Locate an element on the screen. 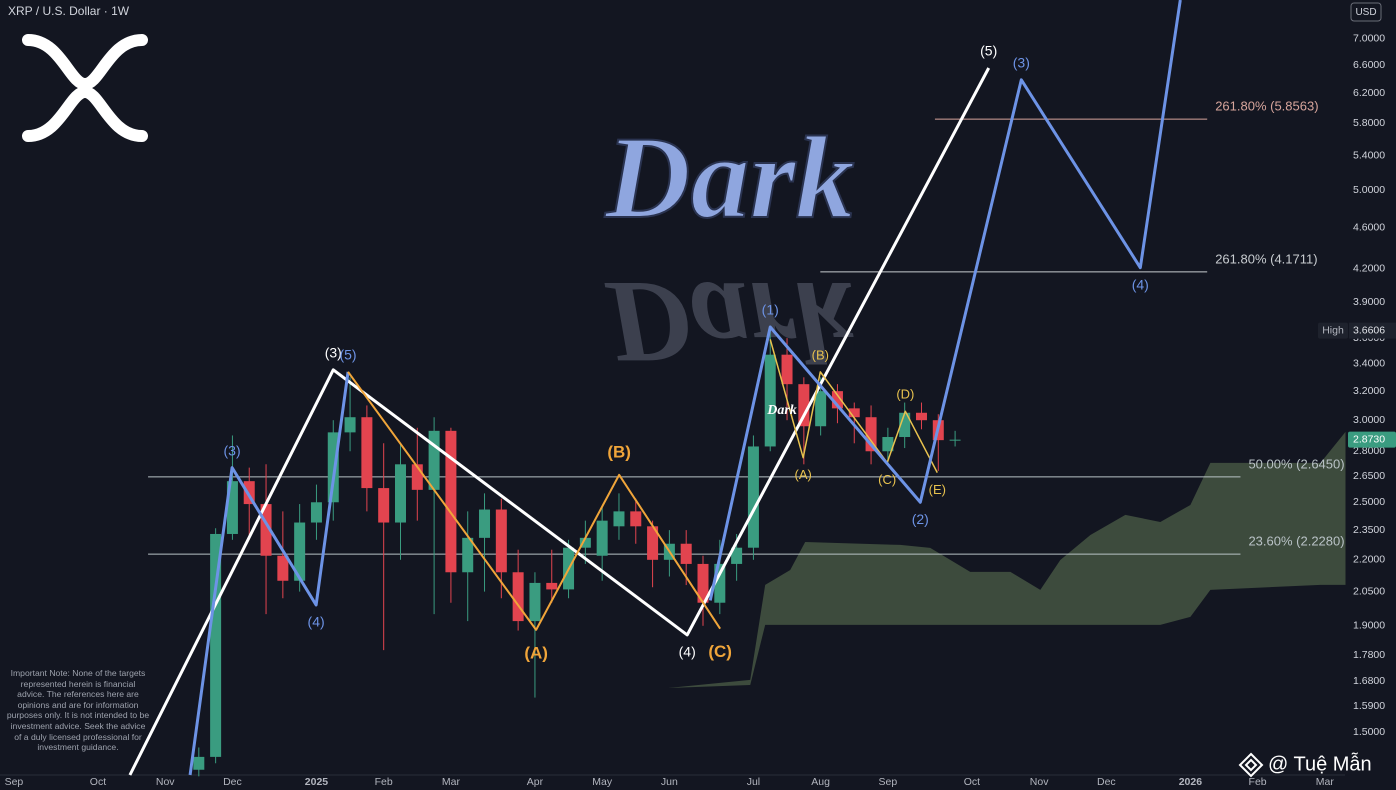 This screenshot has height=790, width=1396. currency-box is located at coordinates (1366, 12).